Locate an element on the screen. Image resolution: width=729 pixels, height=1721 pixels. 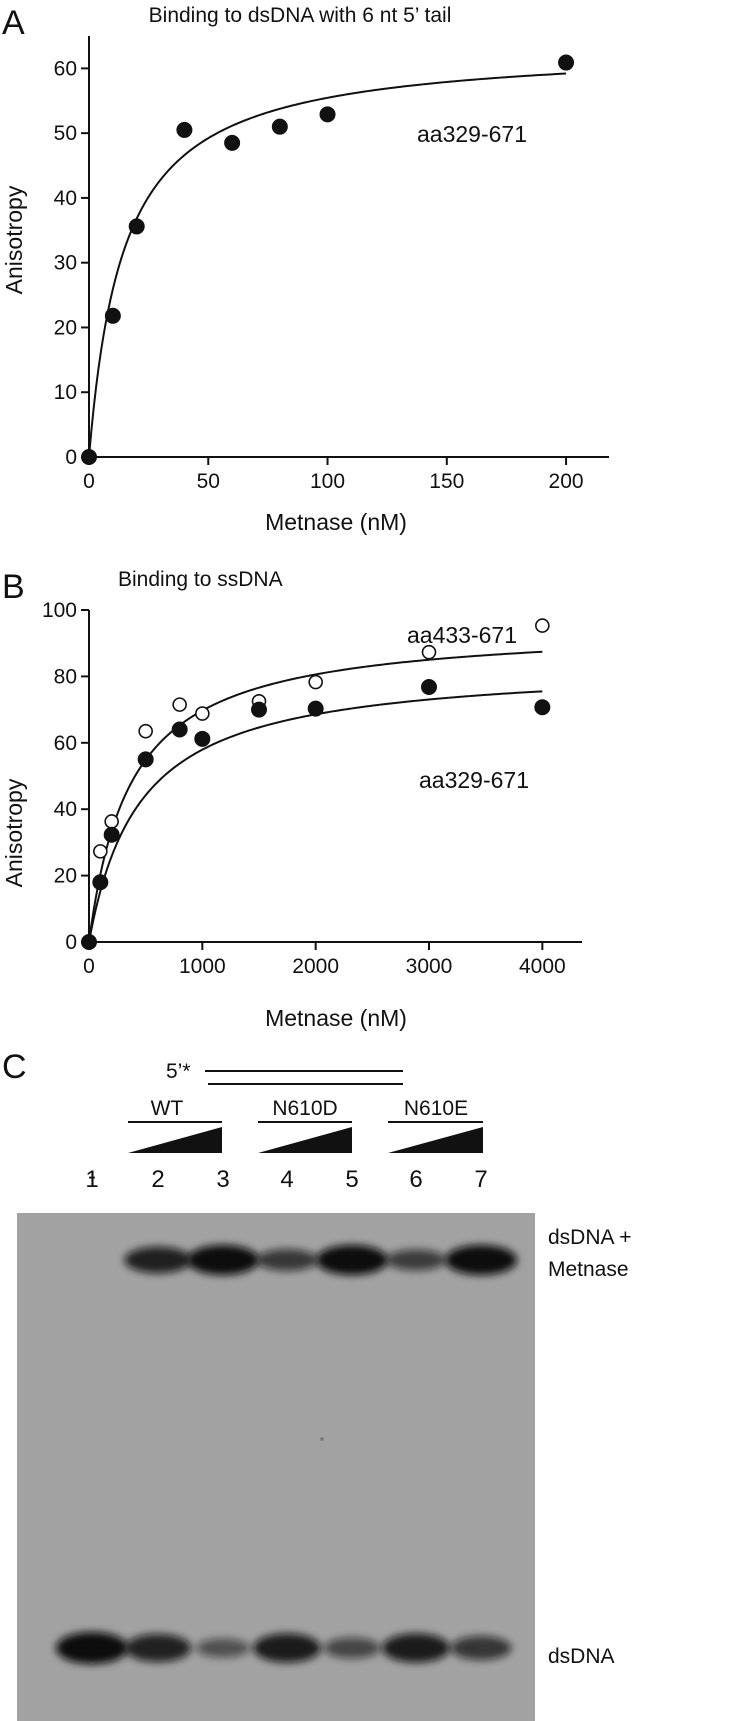
band-label-complex-line1: dsDNA + is located at coordinates (589, 1237).